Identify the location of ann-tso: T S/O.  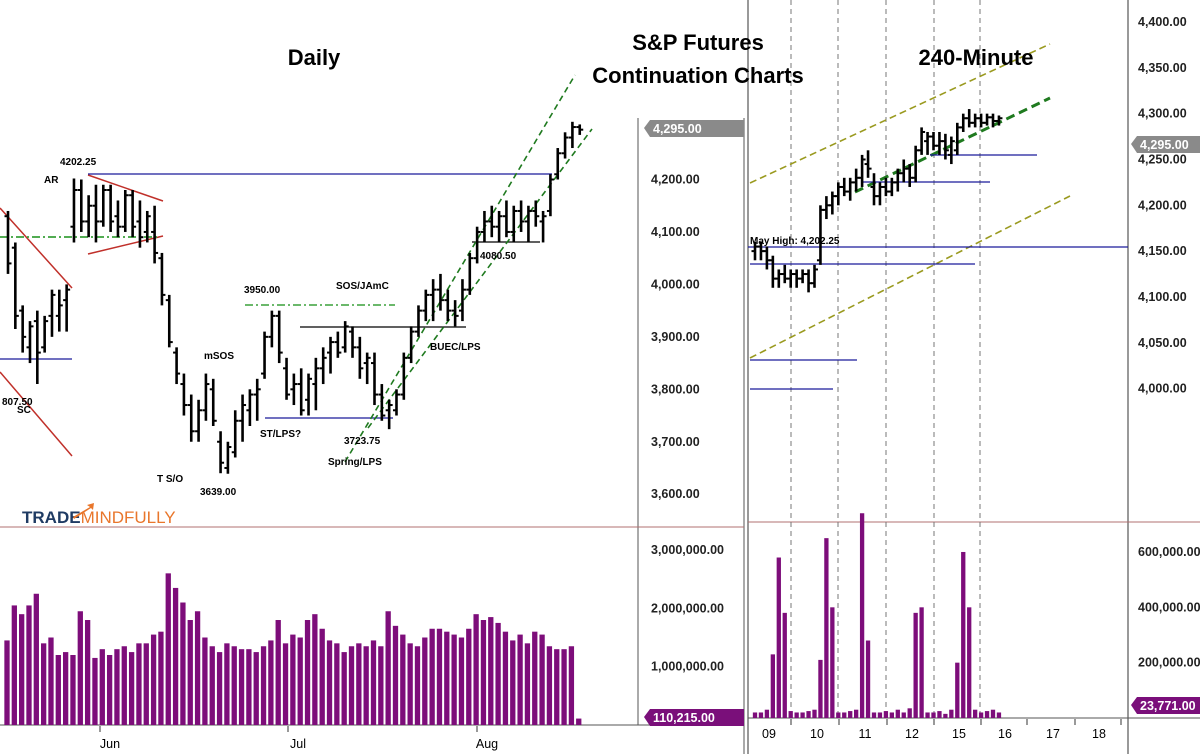
(170, 479).